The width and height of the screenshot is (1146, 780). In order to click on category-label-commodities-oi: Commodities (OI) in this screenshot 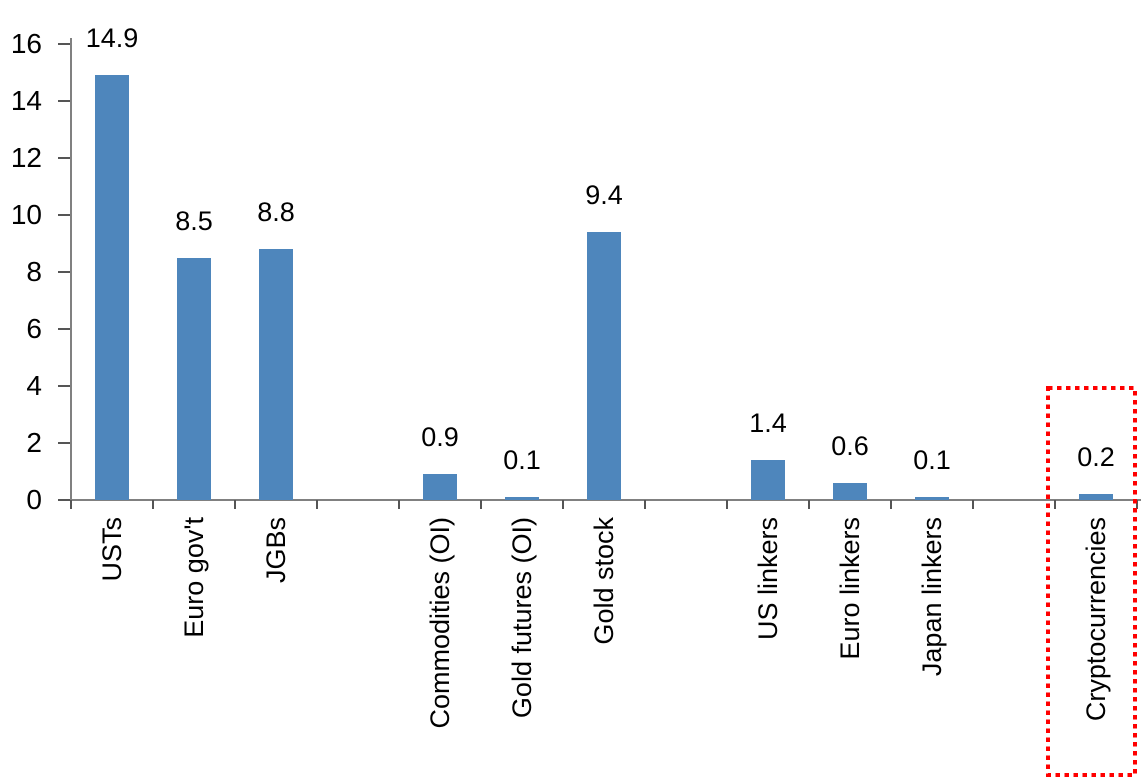, I will do `click(440, 623)`.